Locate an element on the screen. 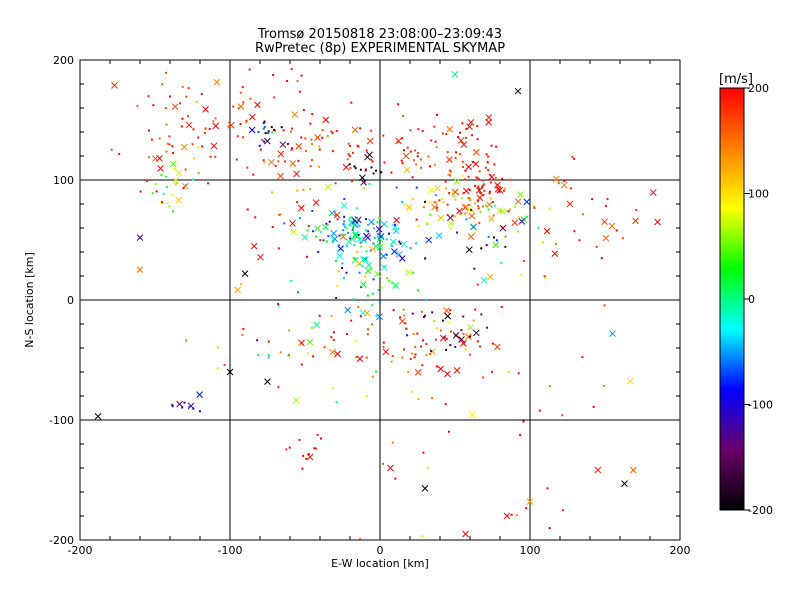  chart-title-line2: RwPretec (8p) EXPERIMENTAL SKYMAP is located at coordinates (380, 48).